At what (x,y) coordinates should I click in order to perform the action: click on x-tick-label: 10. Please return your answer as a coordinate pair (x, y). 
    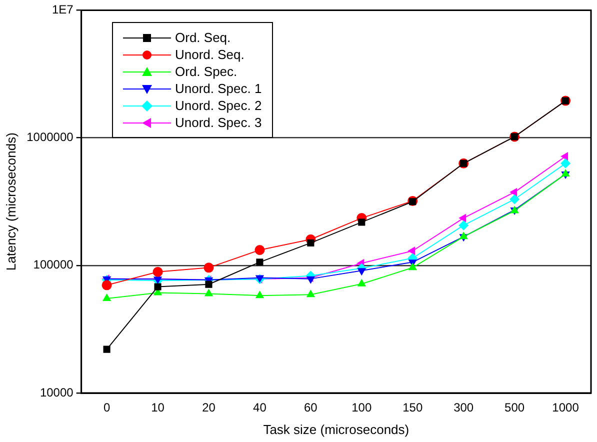
    Looking at the image, I should click on (158, 407).